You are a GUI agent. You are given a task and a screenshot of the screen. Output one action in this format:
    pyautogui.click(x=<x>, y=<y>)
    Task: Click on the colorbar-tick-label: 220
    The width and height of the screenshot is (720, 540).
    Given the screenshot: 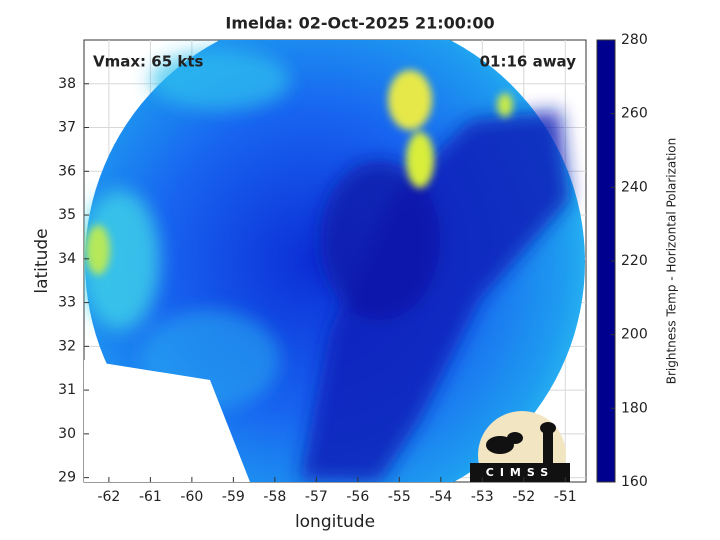 What is the action you would take?
    pyautogui.click(x=634, y=261)
    